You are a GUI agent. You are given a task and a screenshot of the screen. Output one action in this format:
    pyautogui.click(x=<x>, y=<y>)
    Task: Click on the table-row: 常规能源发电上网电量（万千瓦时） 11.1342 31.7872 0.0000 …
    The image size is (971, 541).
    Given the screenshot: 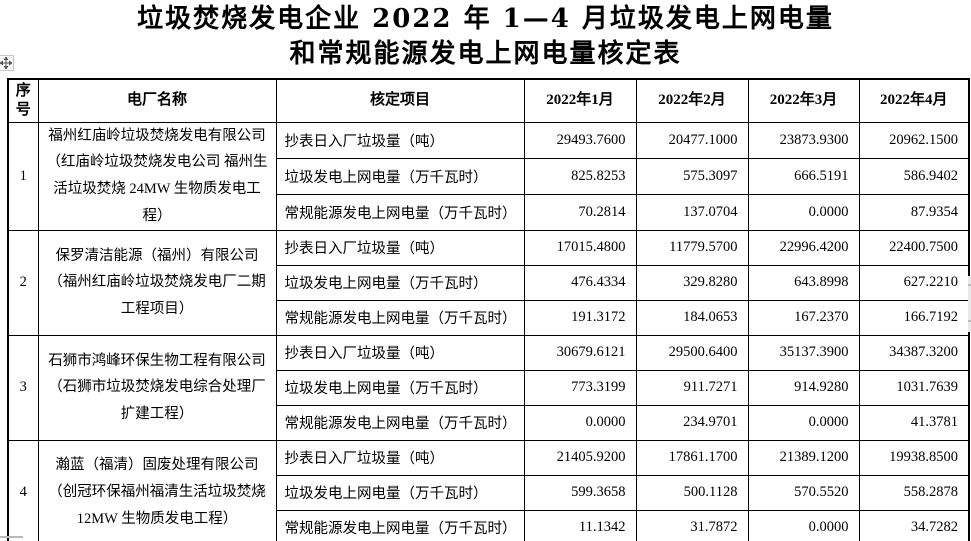 What is the action you would take?
    pyautogui.click(x=489, y=525)
    